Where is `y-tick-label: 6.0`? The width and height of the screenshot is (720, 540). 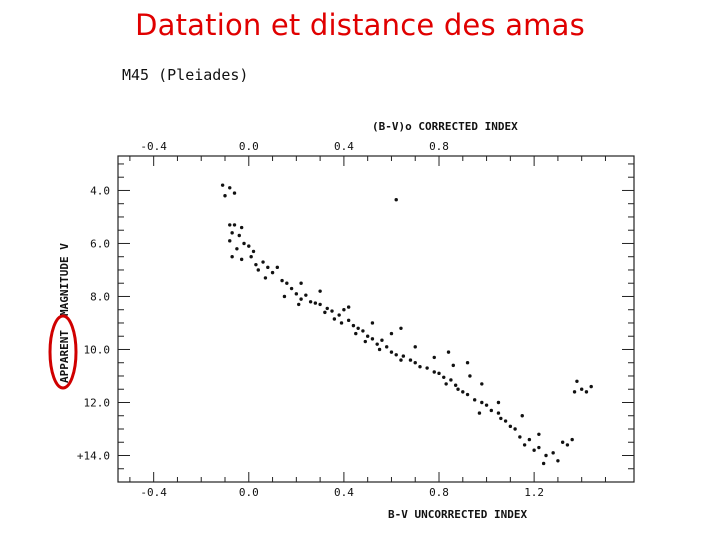 y-tick-label: 6.0 is located at coordinates (100, 243).